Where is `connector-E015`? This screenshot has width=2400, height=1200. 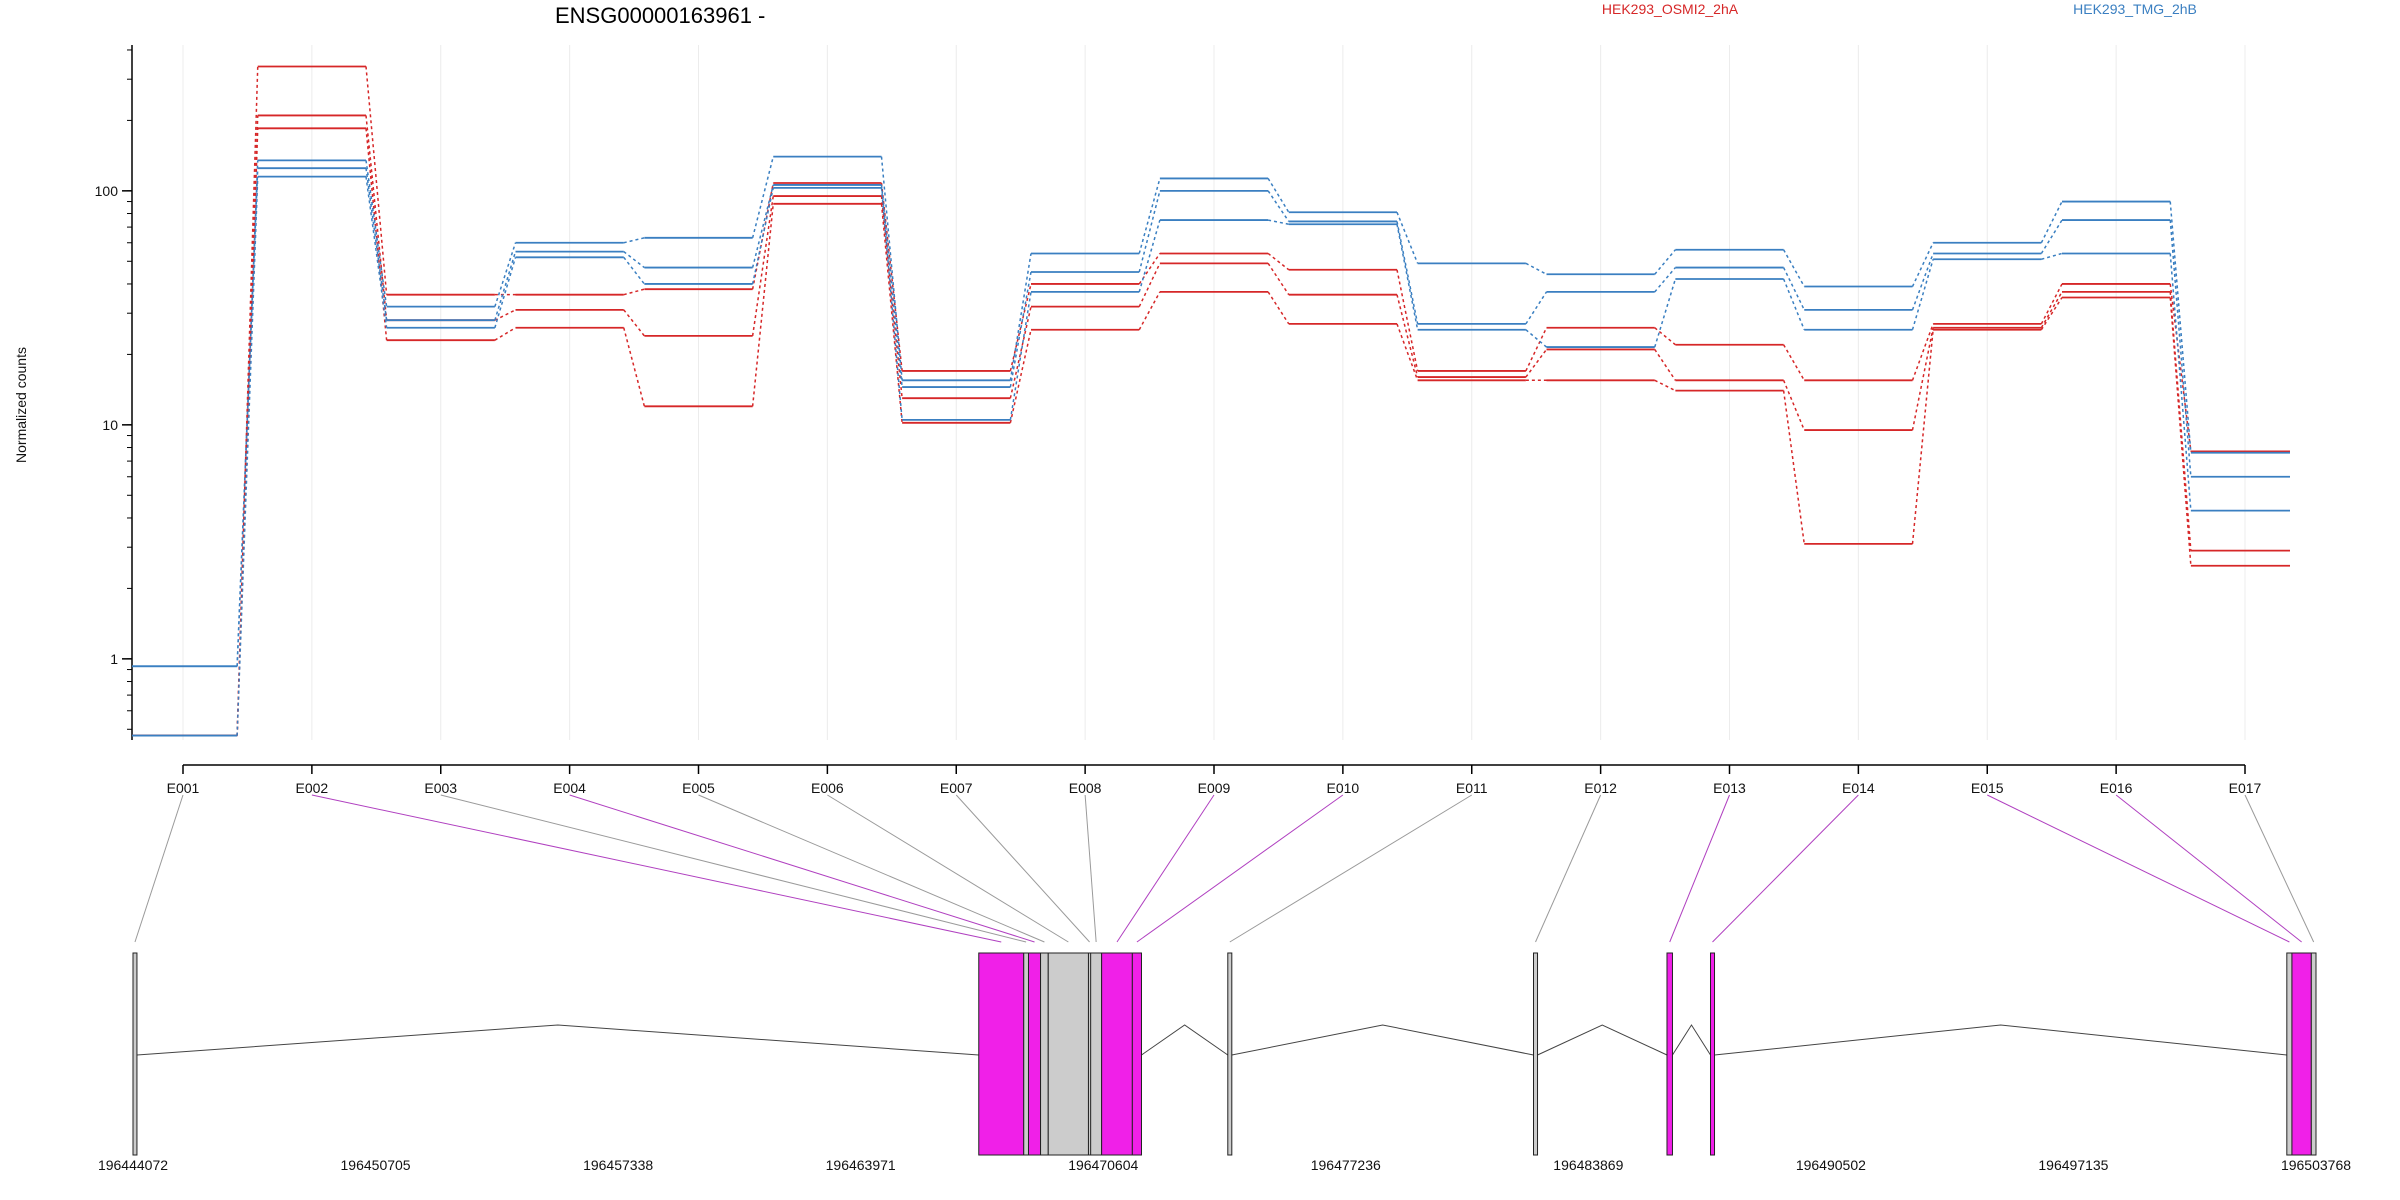 connector-E015 is located at coordinates (2138, 868).